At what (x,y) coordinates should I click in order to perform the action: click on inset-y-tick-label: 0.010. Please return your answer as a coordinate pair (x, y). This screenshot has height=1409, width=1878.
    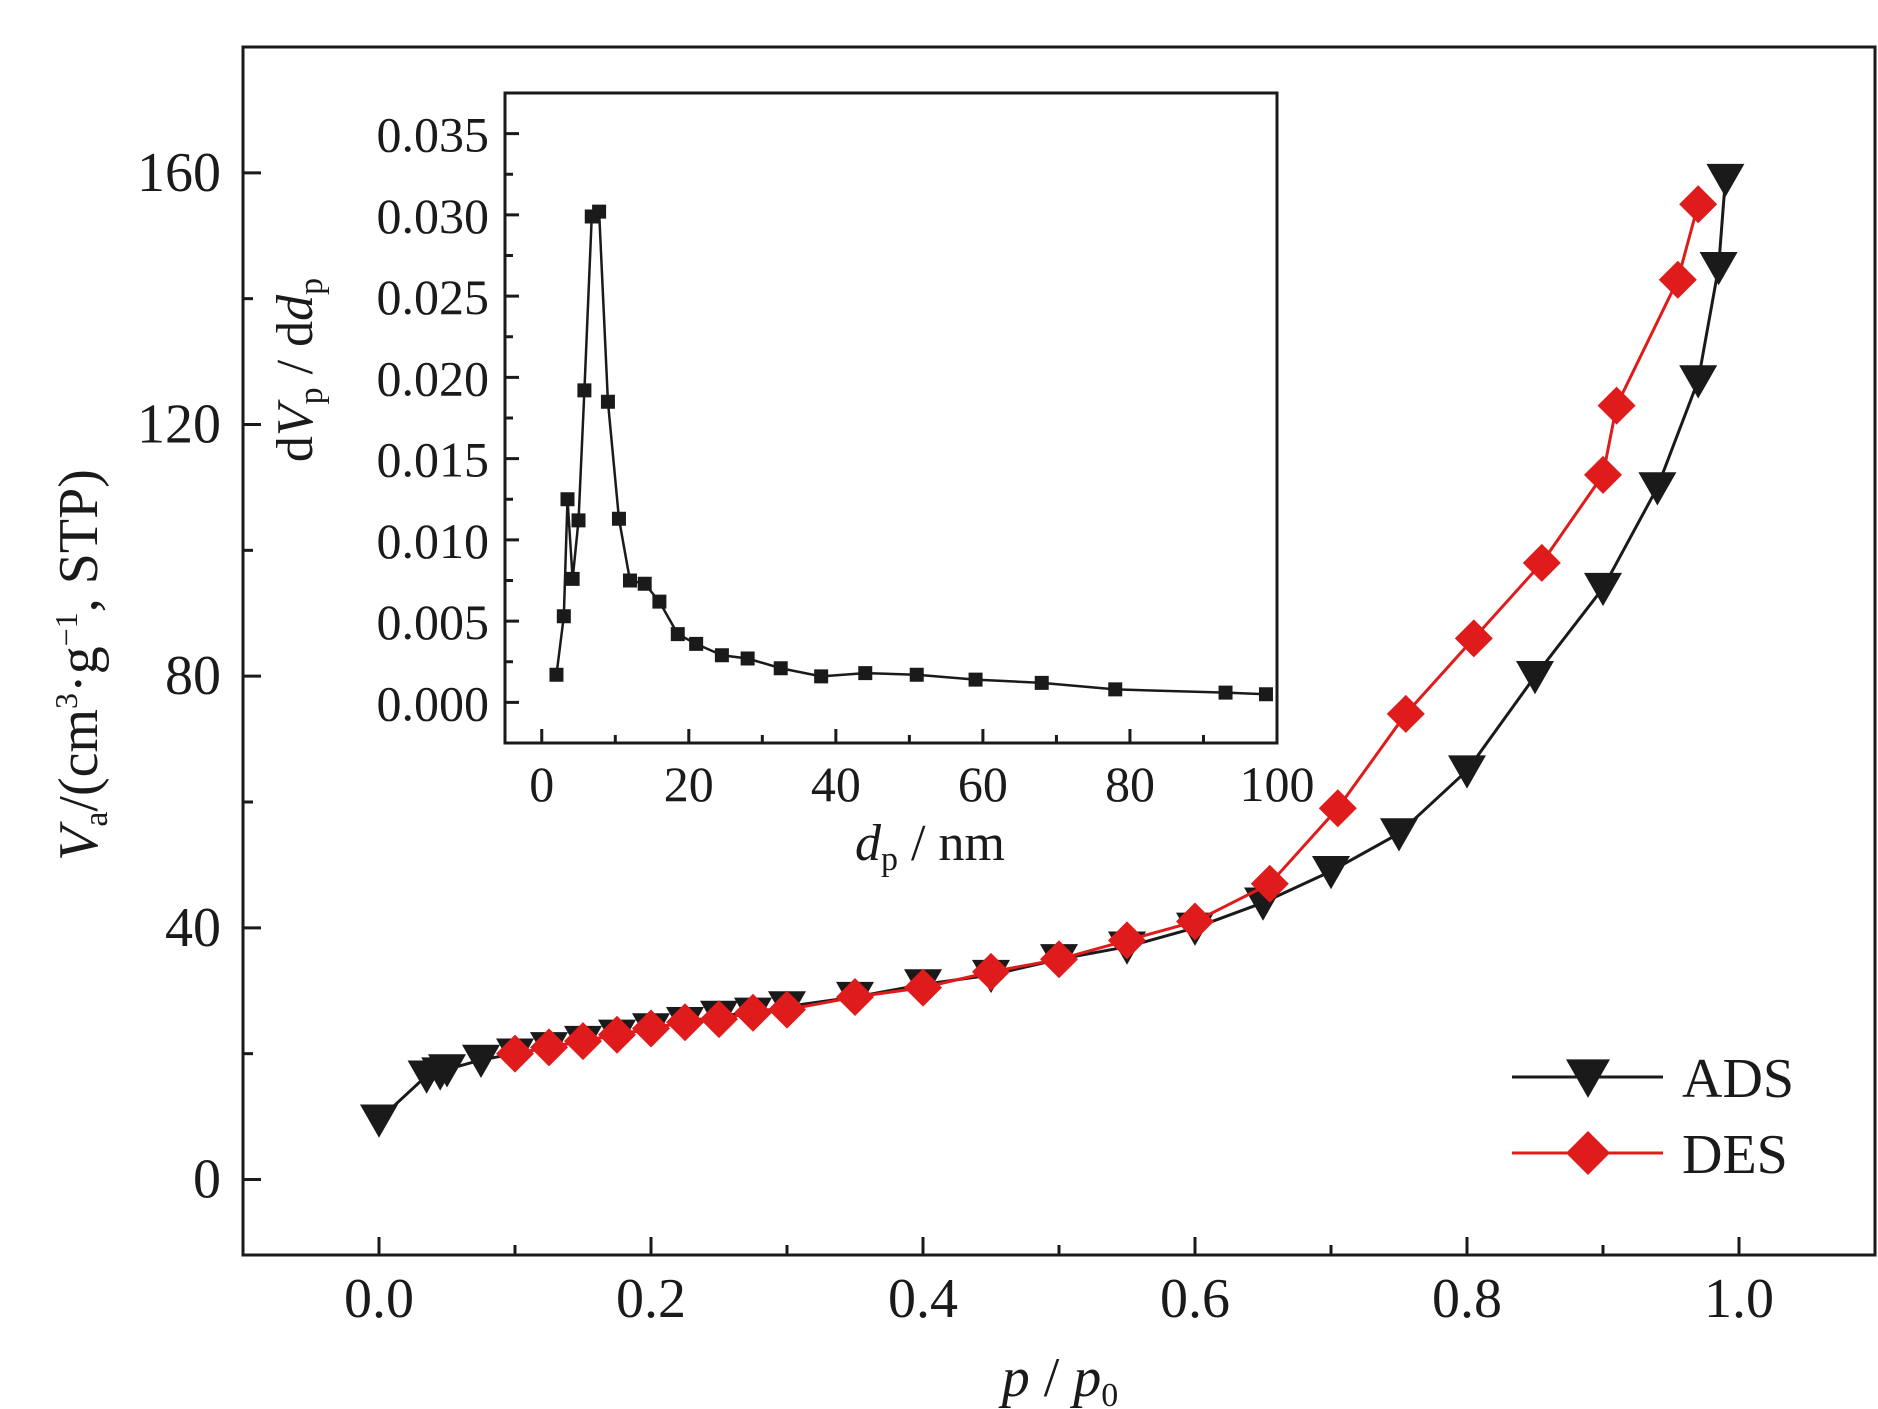
    Looking at the image, I should click on (433, 541).